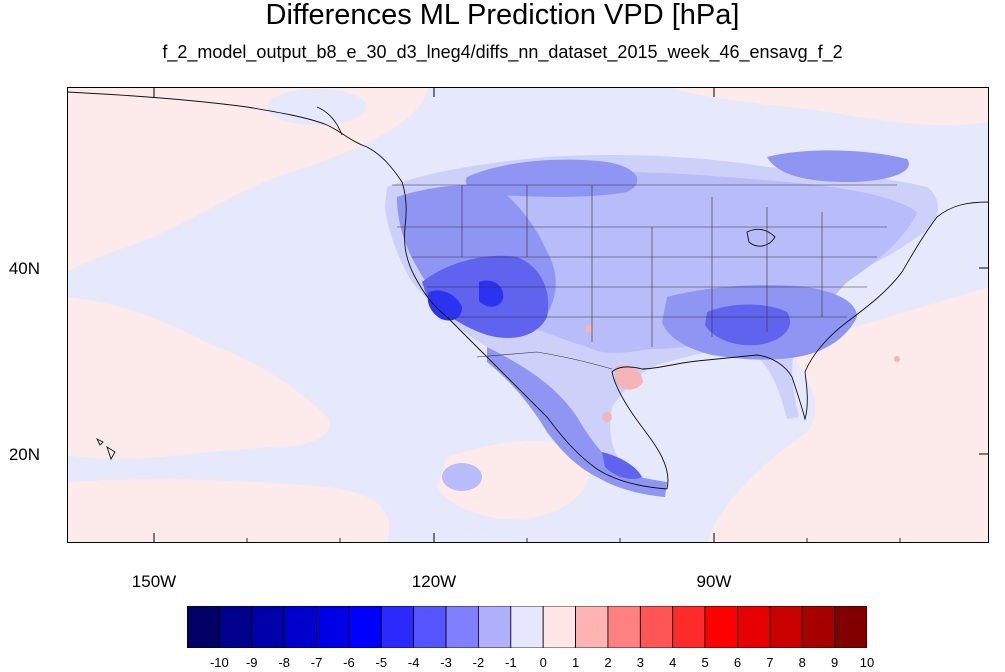 The height and width of the screenshot is (672, 1005). I want to click on colorbar-svg, so click(527, 627).